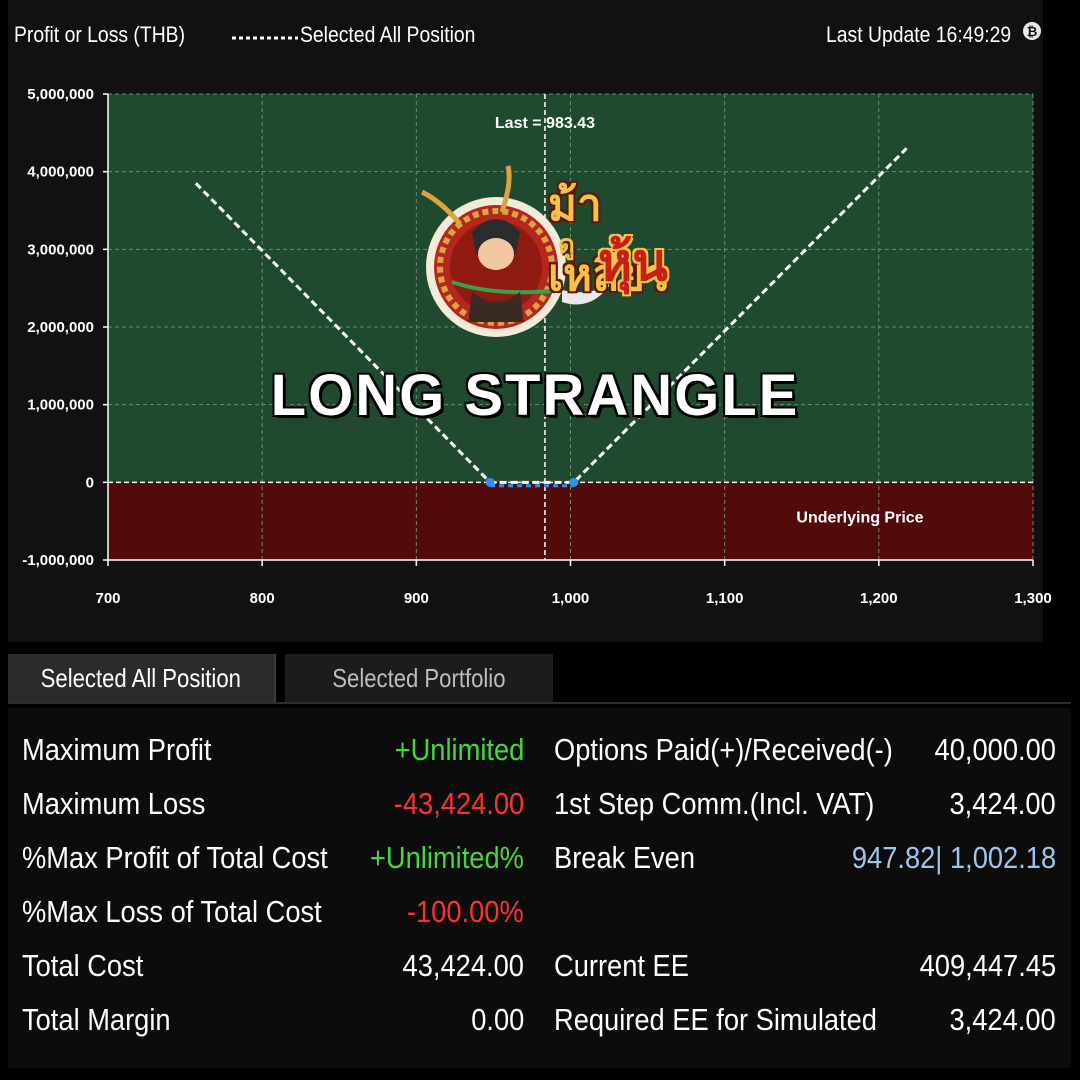 Image resolution: width=1080 pixels, height=1080 pixels. I want to click on summary-row: Maximum Loss -43,424.00, so click(273, 804).